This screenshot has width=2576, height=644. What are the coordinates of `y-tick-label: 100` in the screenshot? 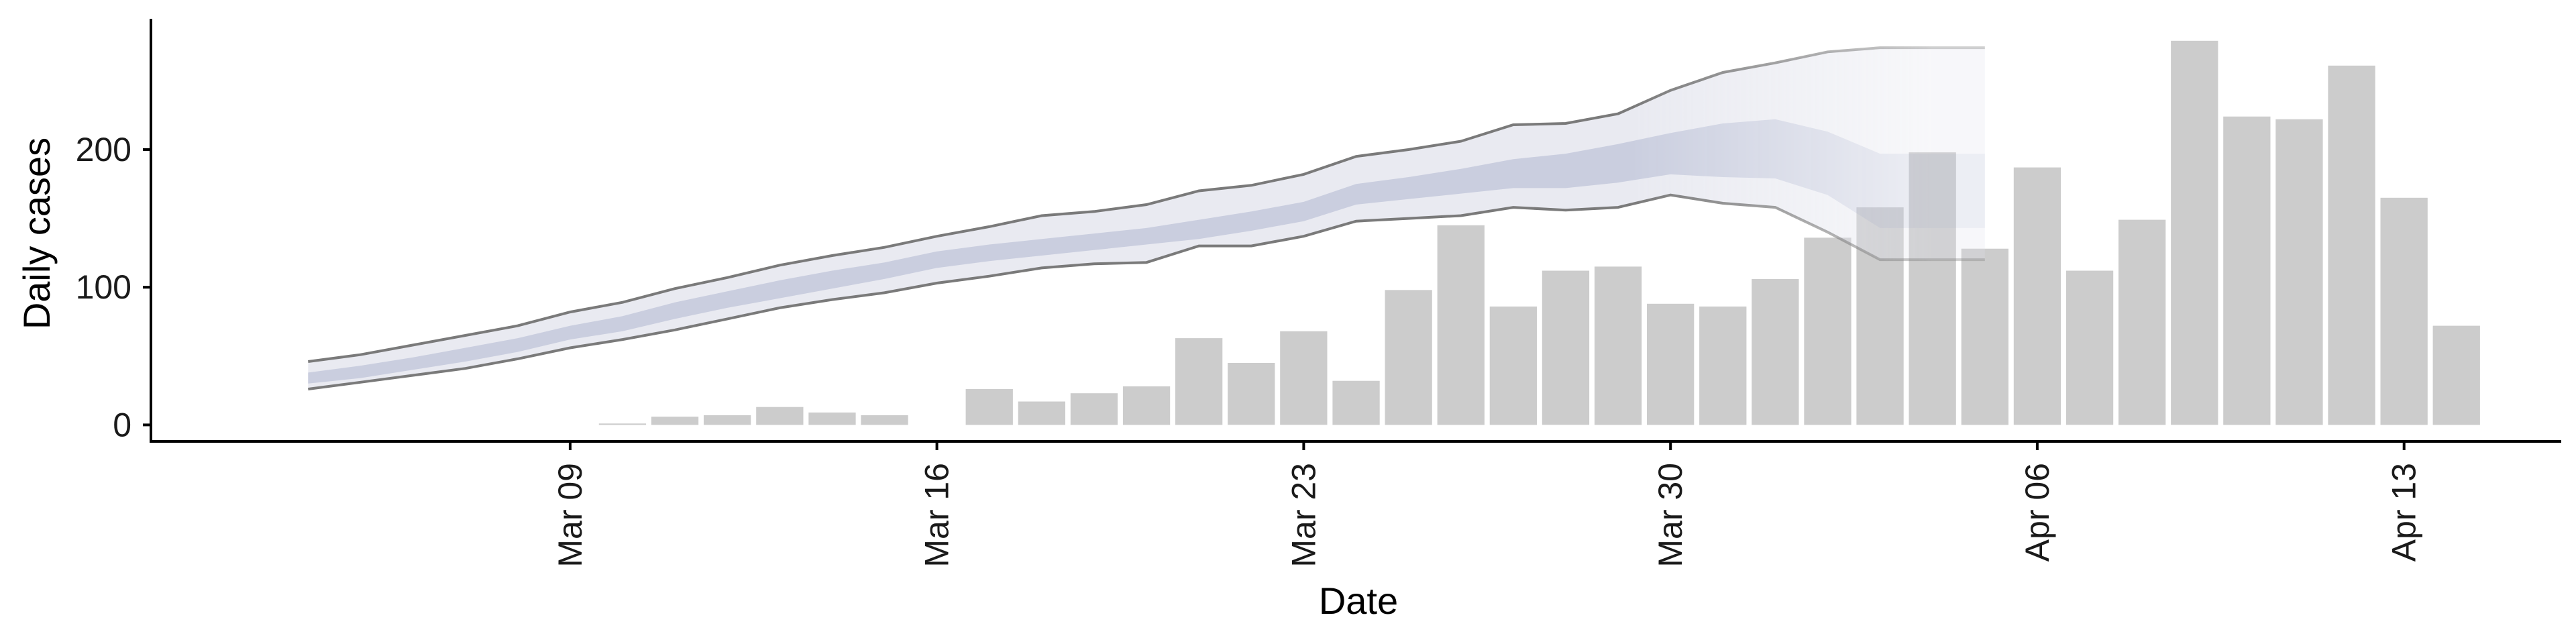 It's located at (103, 287).